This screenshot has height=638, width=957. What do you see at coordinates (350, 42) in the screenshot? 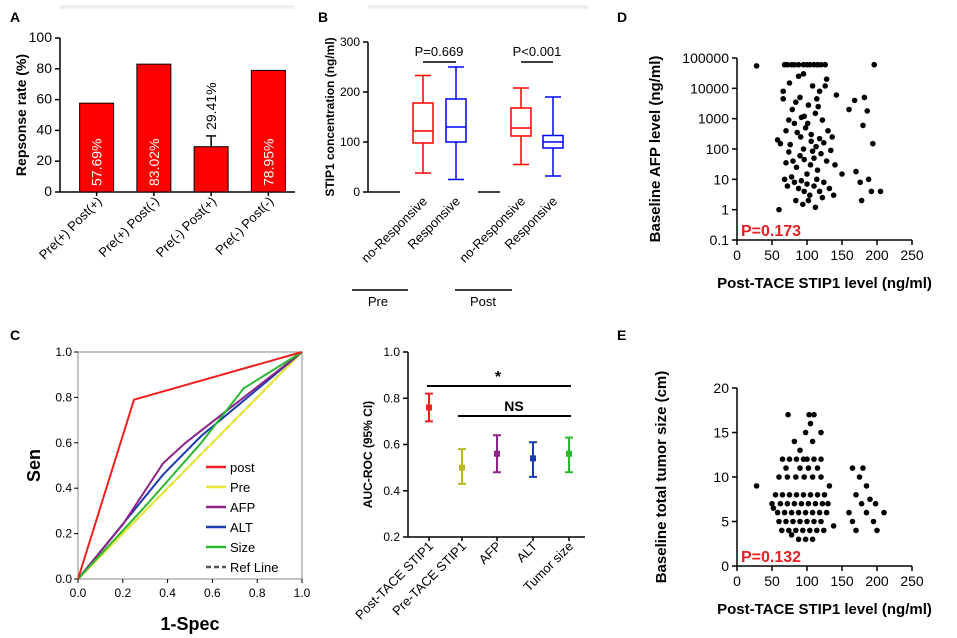
I see `y-tick-label: 300` at bounding box center [350, 42].